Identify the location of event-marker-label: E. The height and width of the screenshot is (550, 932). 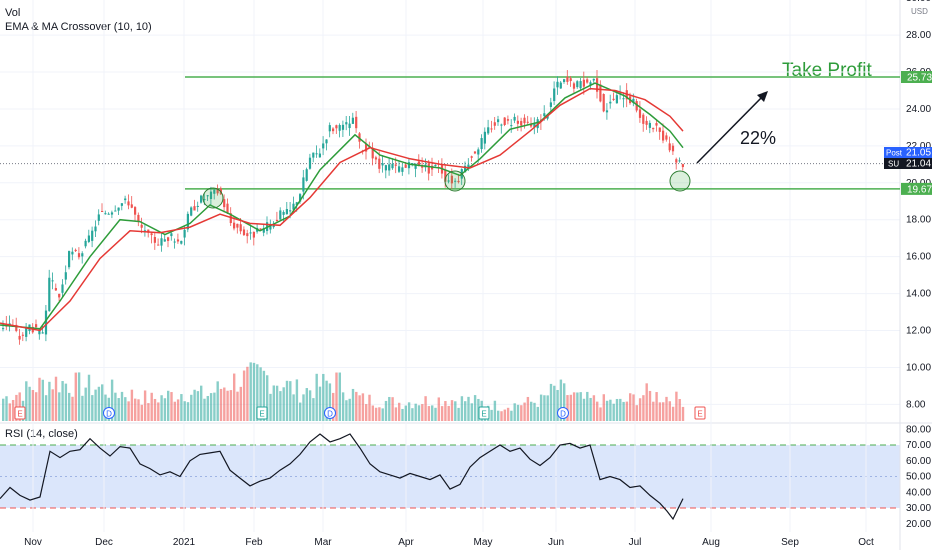
(483, 414).